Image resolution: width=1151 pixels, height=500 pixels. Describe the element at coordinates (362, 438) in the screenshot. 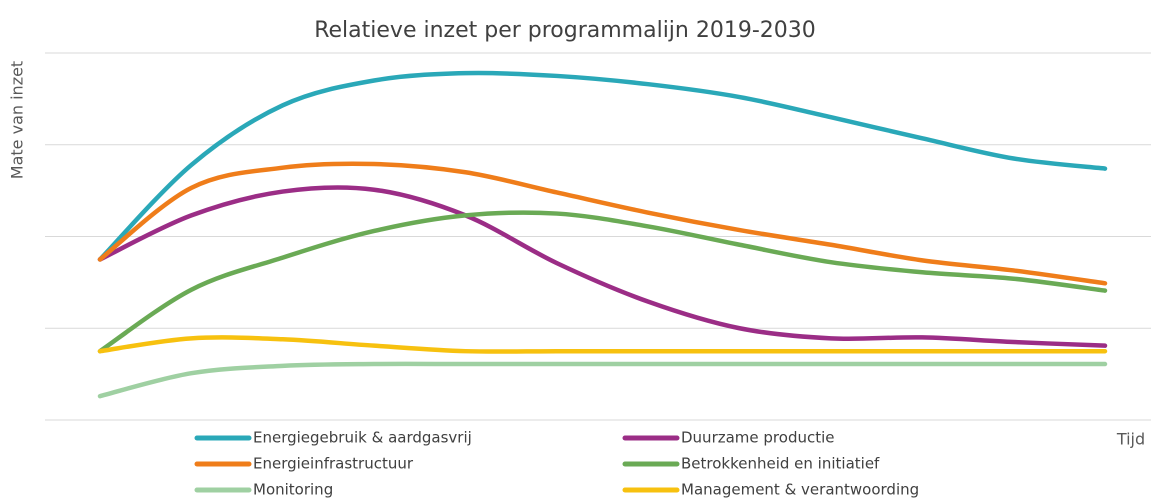

I see `legend-label: Energiegebruik & aardgasvrij` at that location.